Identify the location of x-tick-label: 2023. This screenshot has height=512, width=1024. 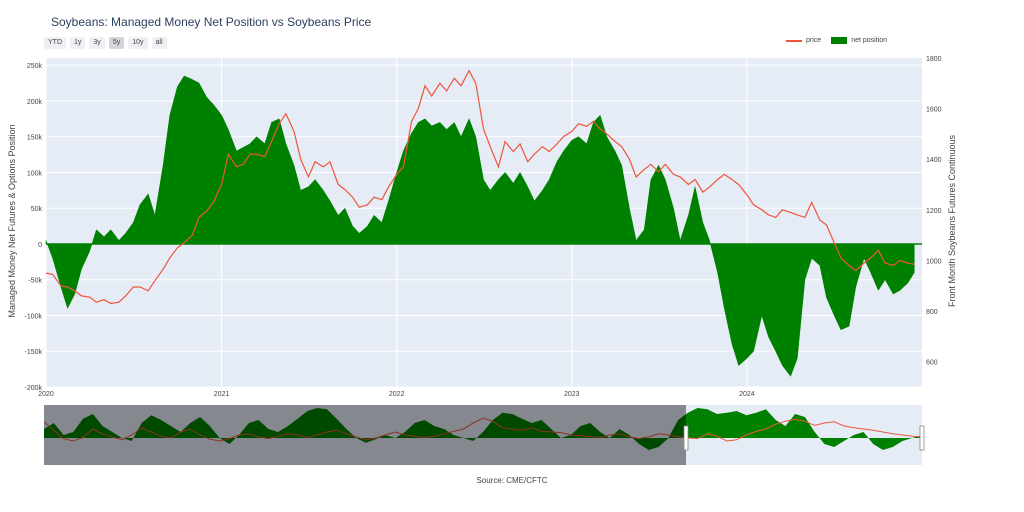
(572, 394).